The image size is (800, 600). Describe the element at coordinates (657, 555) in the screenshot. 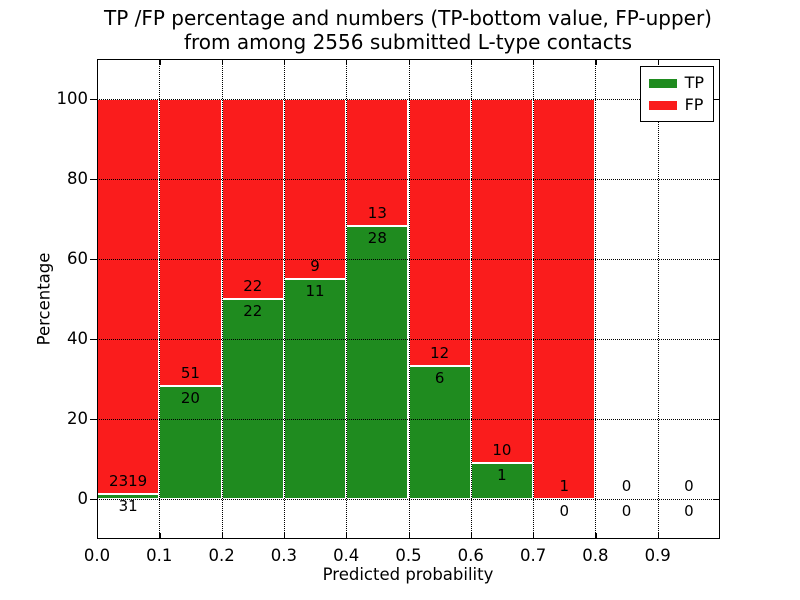

I see `x-tick-label: 0.9` at that location.